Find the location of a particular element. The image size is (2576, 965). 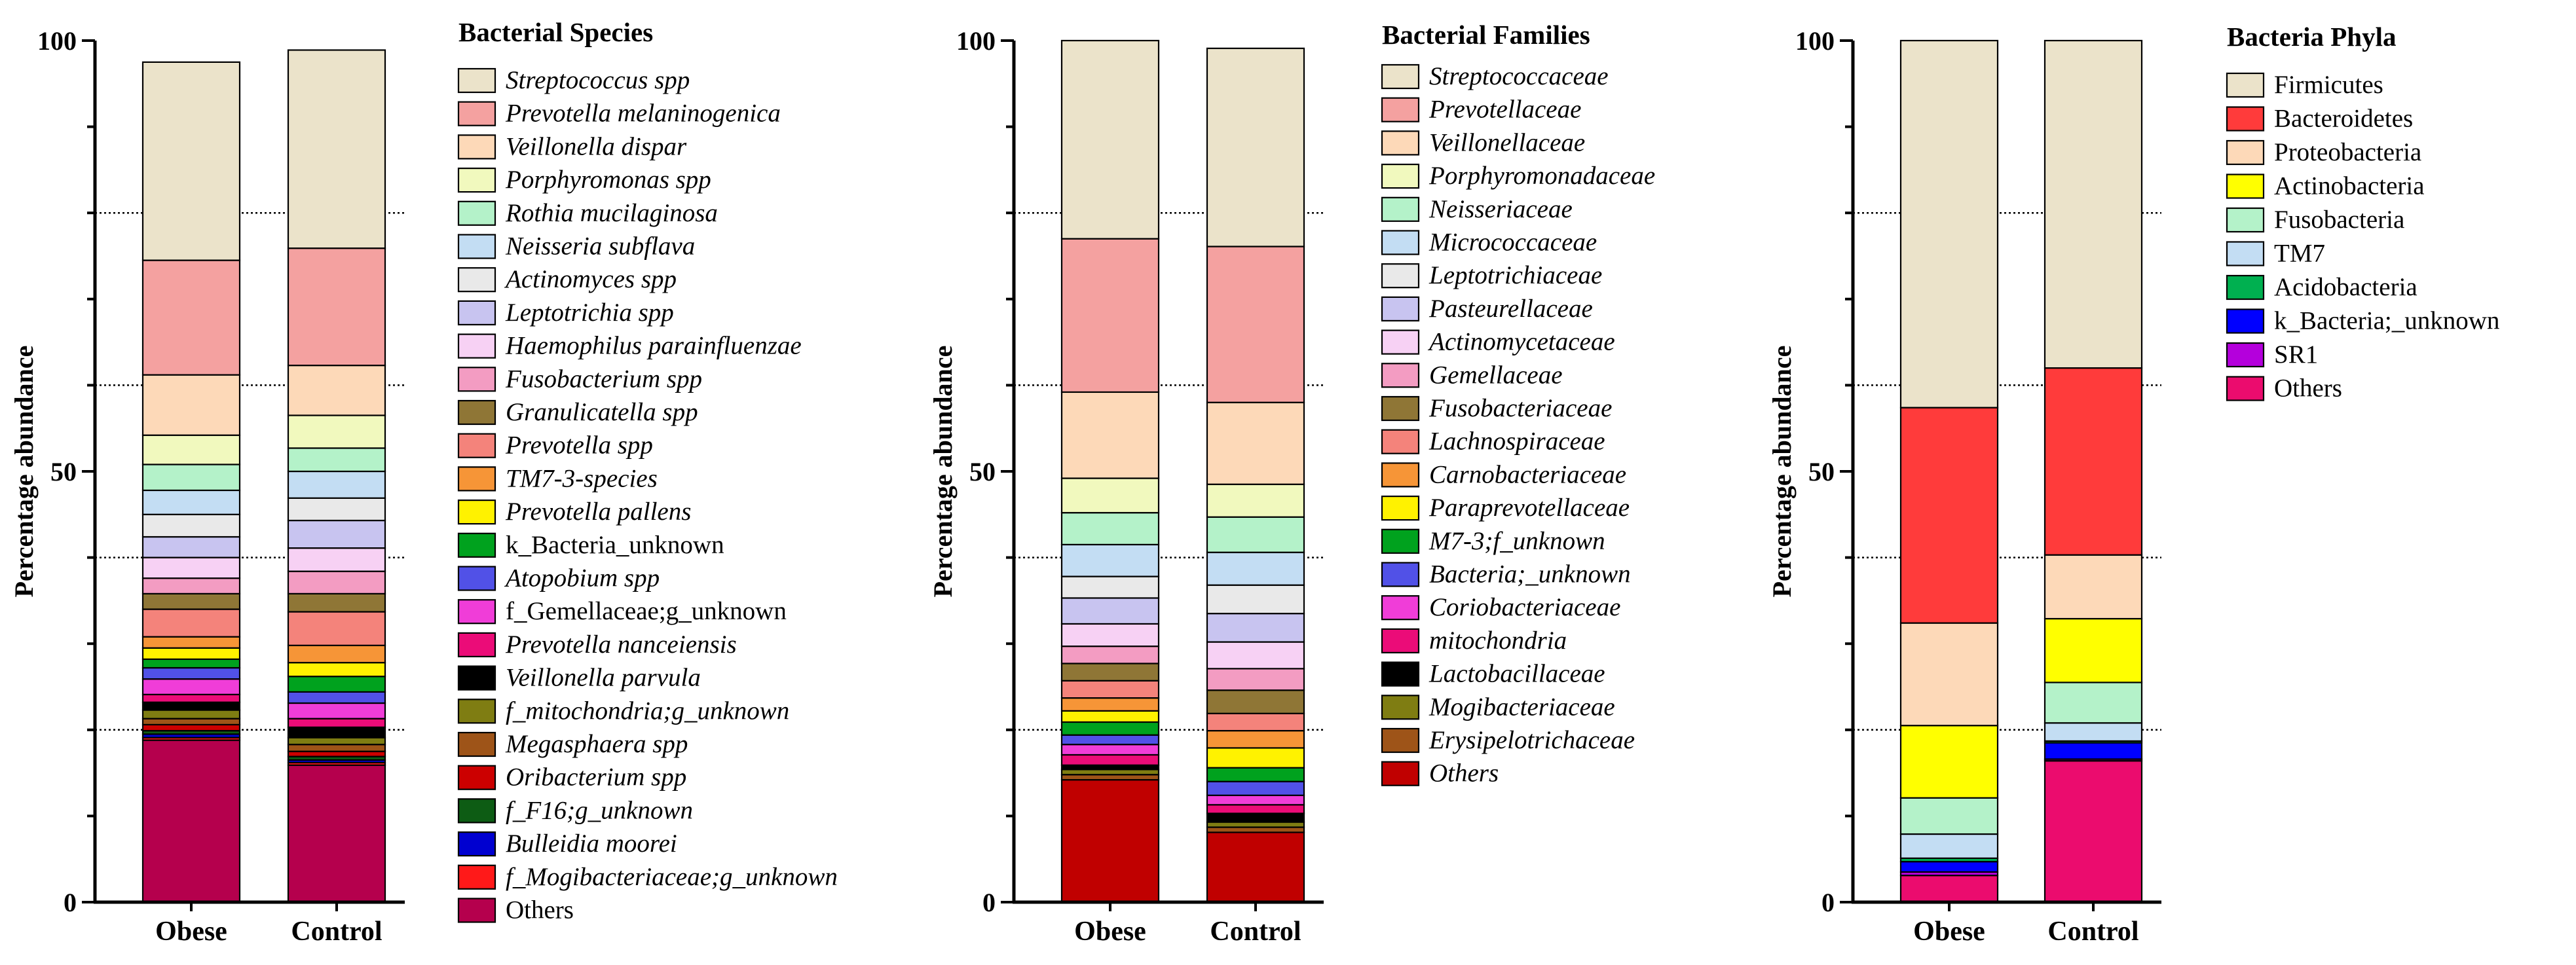

legend-label: Veillonella parvula is located at coordinates (603, 678).